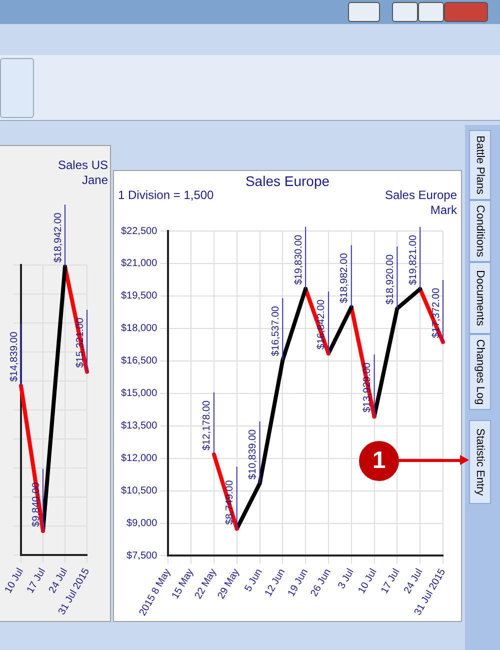  I want to click on annotation: 1, so click(379, 461).